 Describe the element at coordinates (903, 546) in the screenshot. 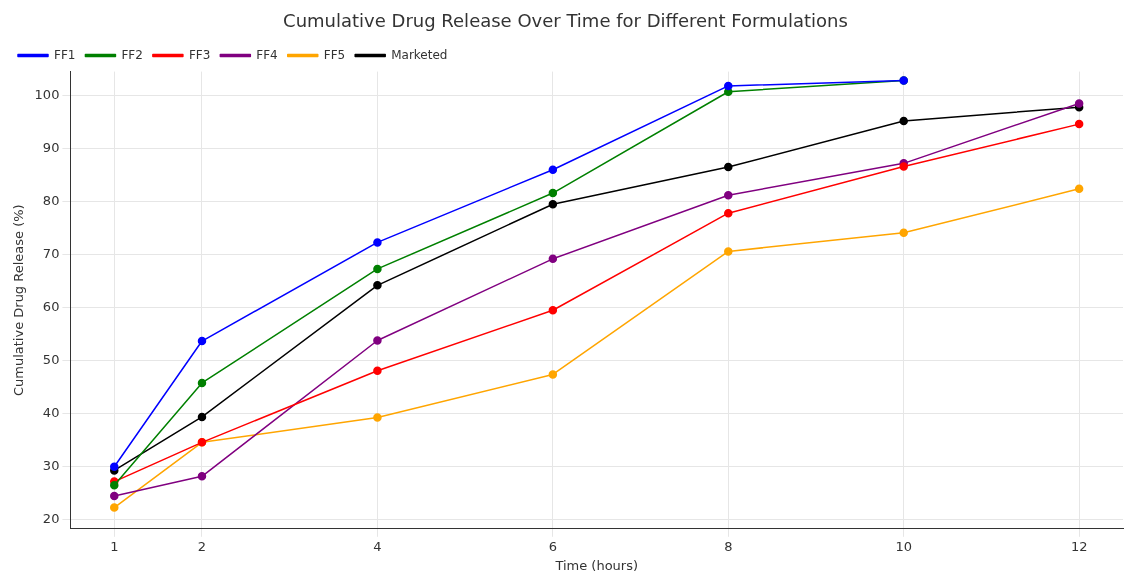

I see `x-tick-label: 10` at that location.